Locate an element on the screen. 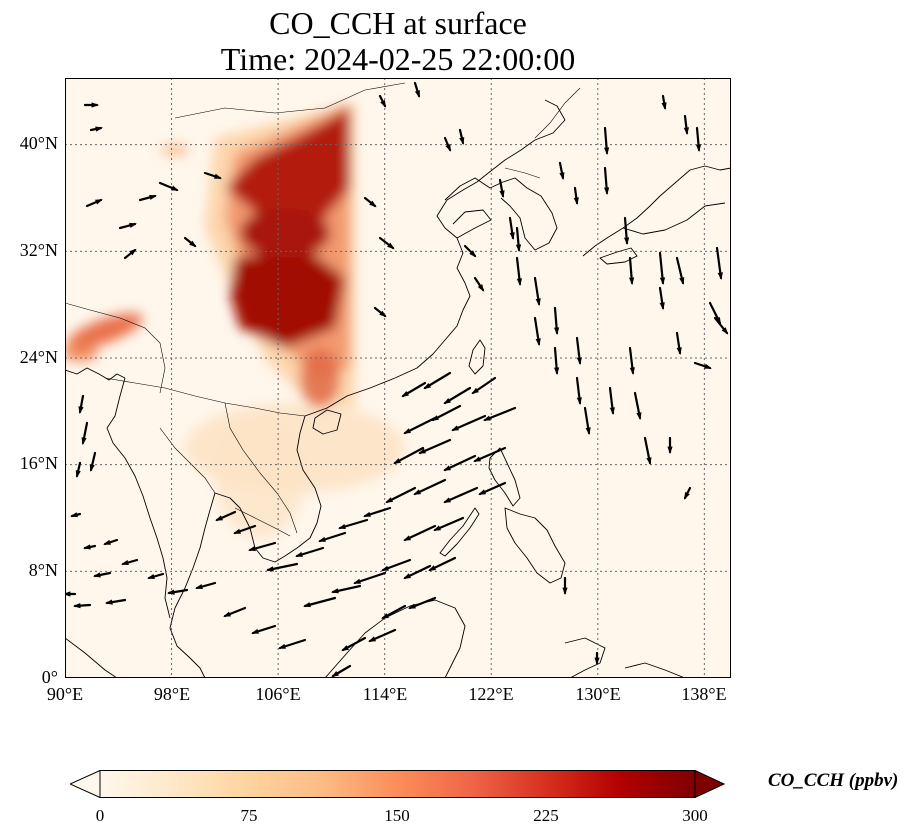  plume-core-band is located at coordinates (285, 233).